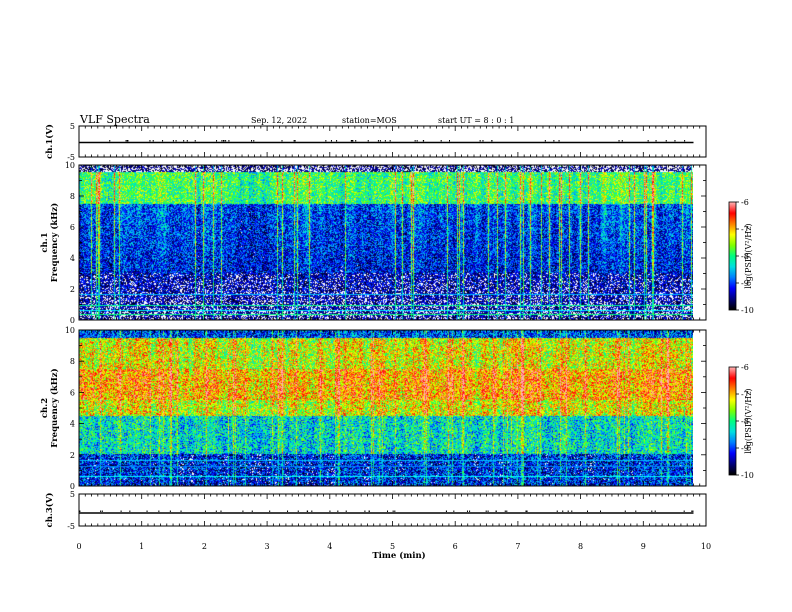 Image resolution: width=792 pixels, height=612 pixels. I want to click on x-tick-label: 4, so click(329, 546).